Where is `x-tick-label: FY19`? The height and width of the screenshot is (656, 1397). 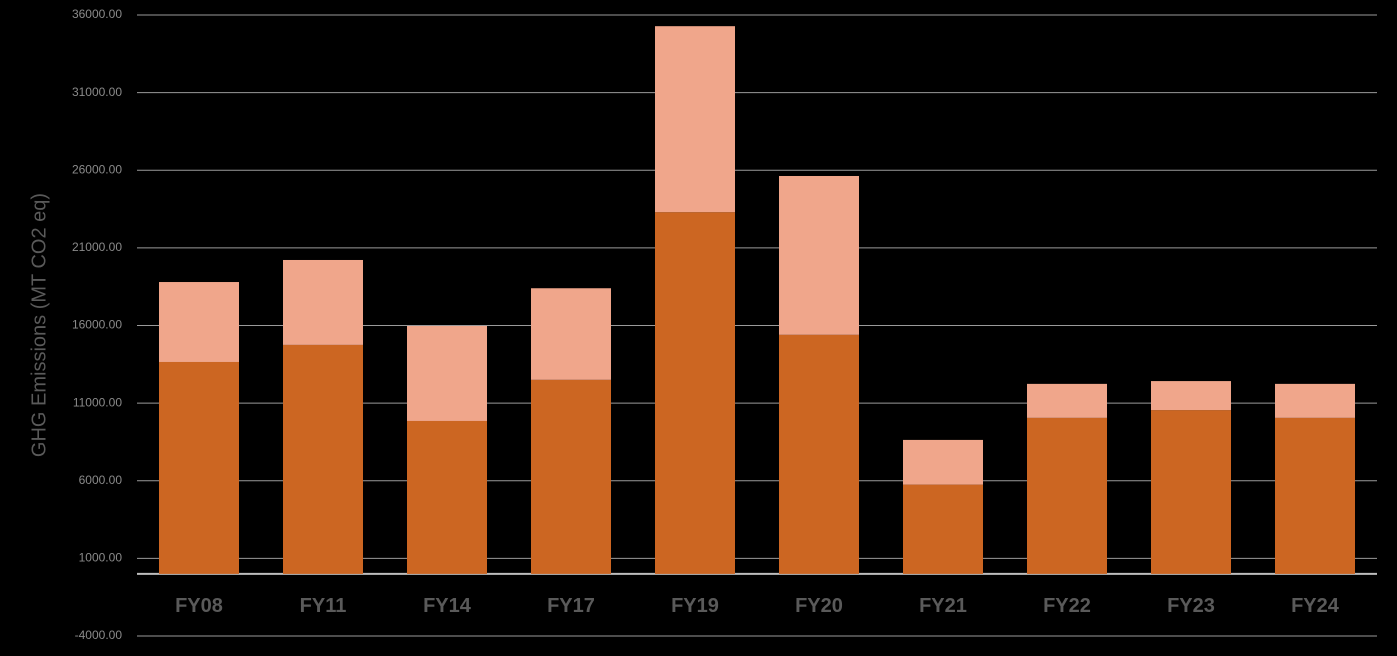
x-tick-label: FY19 is located at coordinates (695, 606).